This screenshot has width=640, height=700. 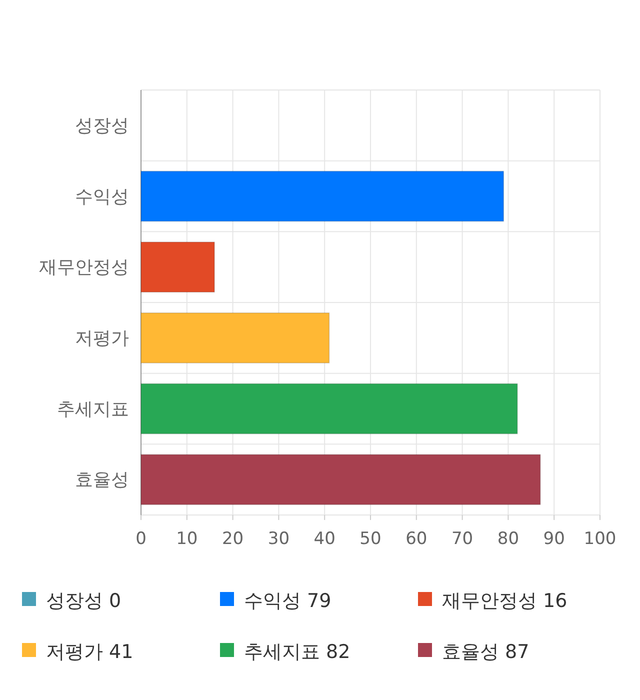 What do you see at coordinates (84, 267) in the screenshot?
I see `y-tick-label: 재무안정성` at bounding box center [84, 267].